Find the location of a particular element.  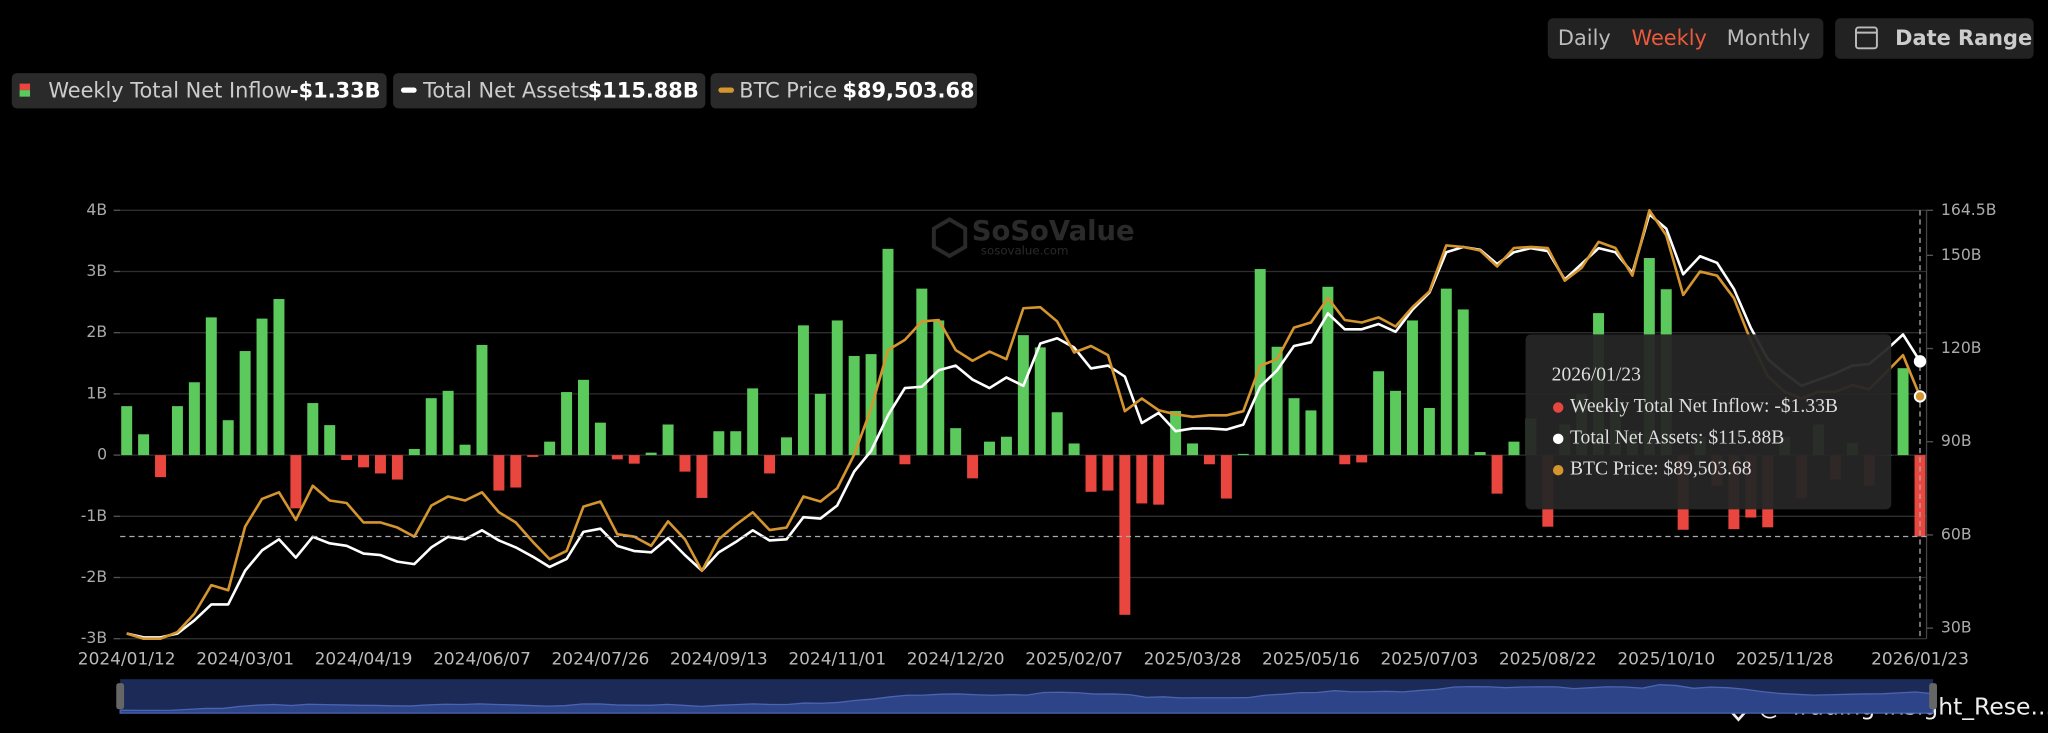

y-tick-label: 2B is located at coordinates (96, 331).